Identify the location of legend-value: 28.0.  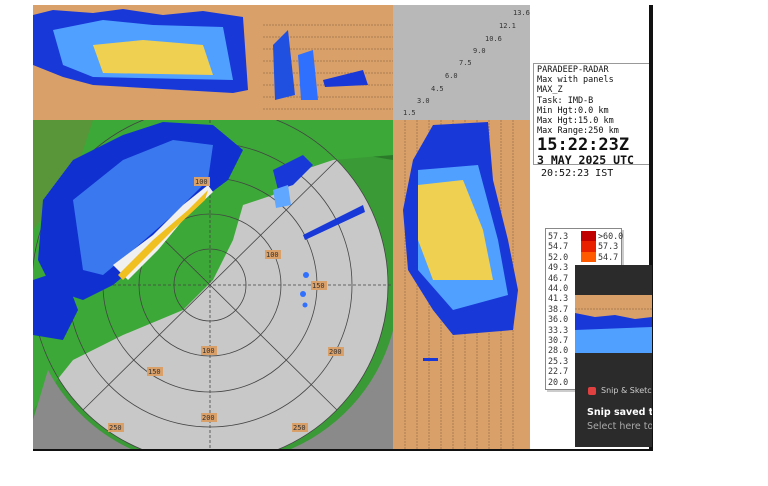
(558, 350).